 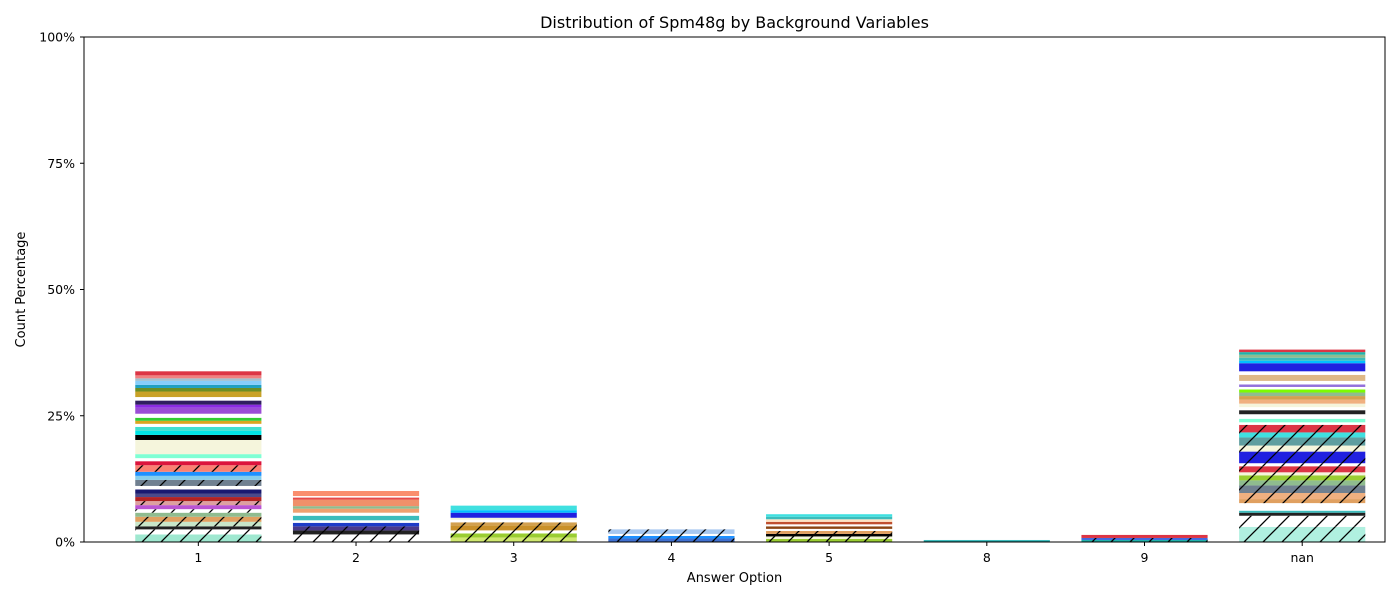 What do you see at coordinates (198, 557) in the screenshot?
I see `x-tick-label: 1` at bounding box center [198, 557].